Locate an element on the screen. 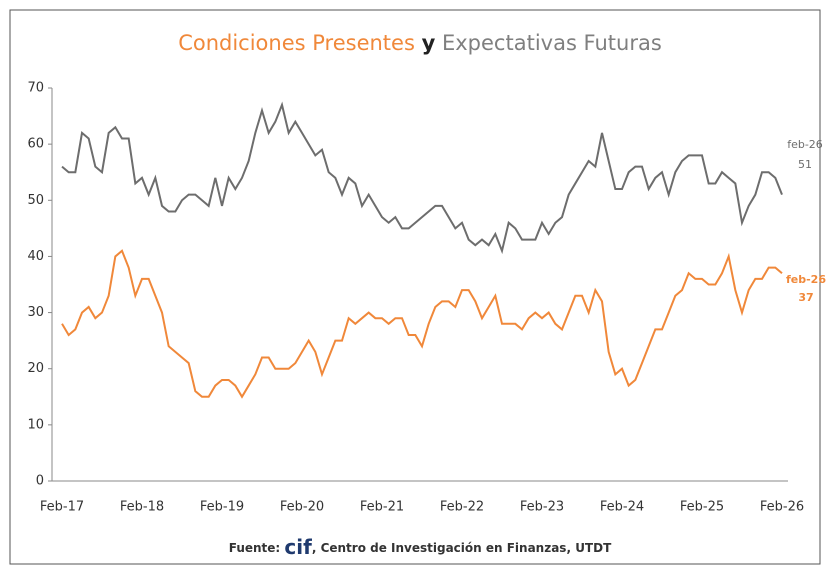  annotation-value: 51 is located at coordinates (805, 164).